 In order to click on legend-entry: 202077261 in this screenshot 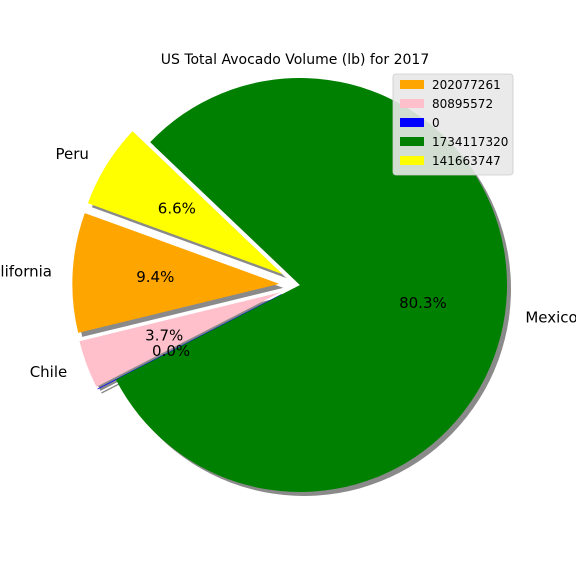, I will do `click(466, 85)`.